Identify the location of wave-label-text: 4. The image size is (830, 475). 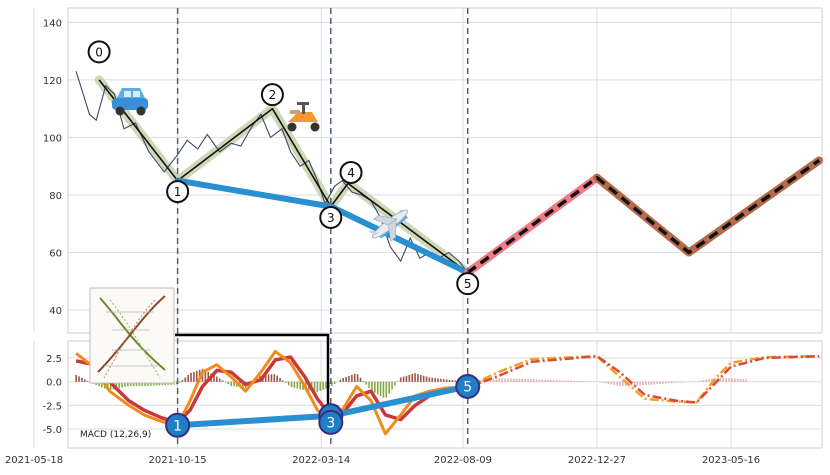
(351, 173).